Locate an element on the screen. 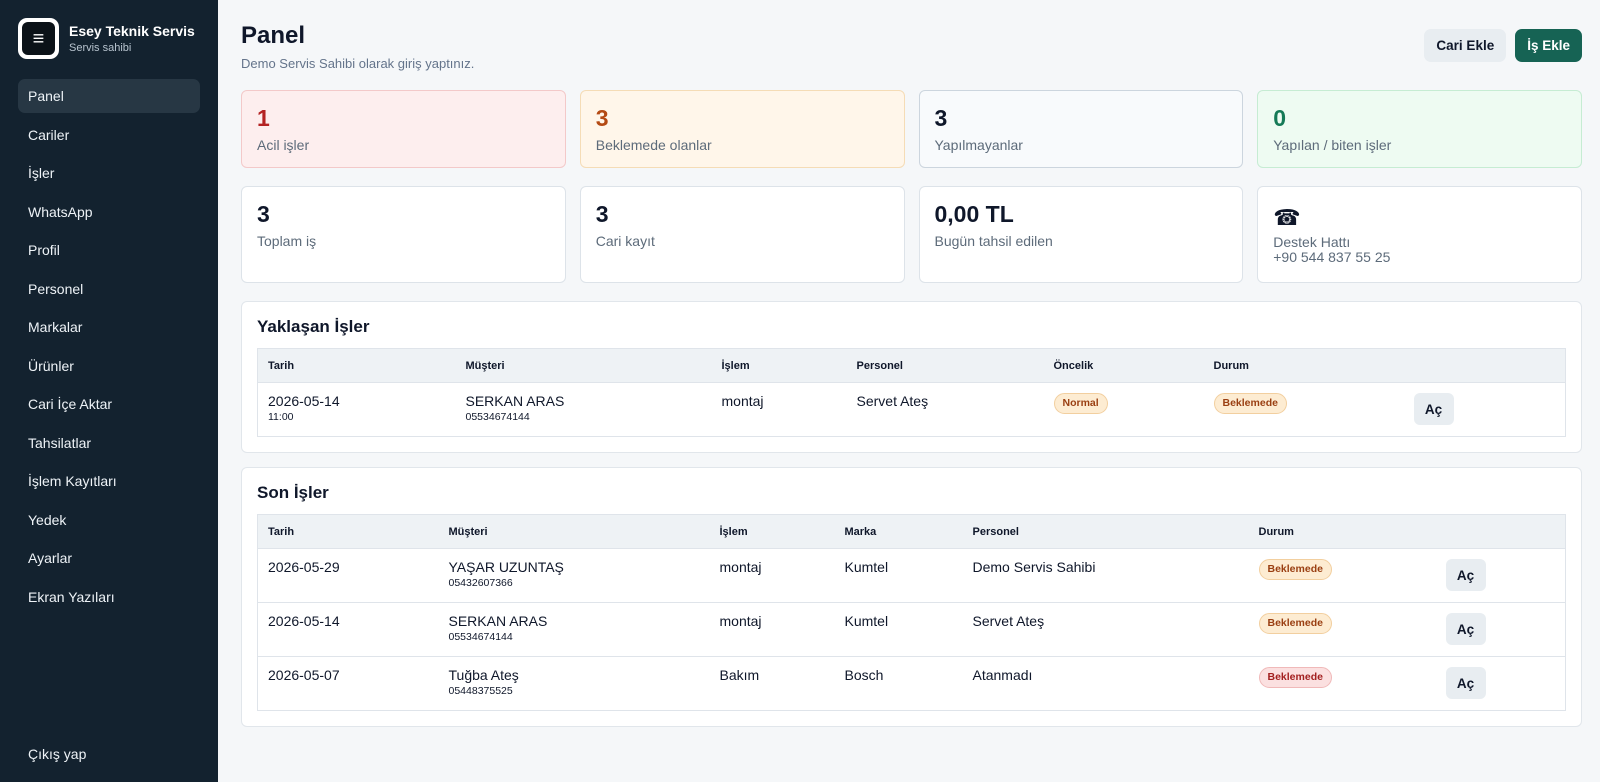 The width and height of the screenshot is (1600, 782). support-phone: +90 544 837 55 25 is located at coordinates (1332, 257).